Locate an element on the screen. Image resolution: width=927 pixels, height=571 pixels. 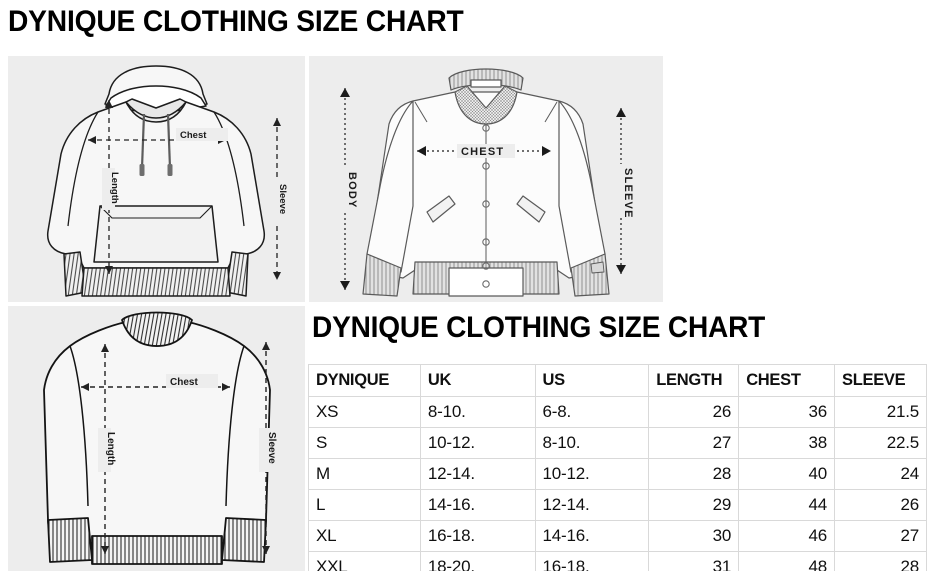
cell-length: 29 is located at coordinates (694, 505).